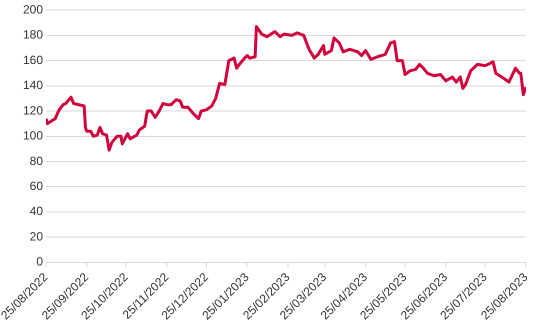  What do you see at coordinates (33, 59) in the screenshot?
I see `y-tick-label: 160` at bounding box center [33, 59].